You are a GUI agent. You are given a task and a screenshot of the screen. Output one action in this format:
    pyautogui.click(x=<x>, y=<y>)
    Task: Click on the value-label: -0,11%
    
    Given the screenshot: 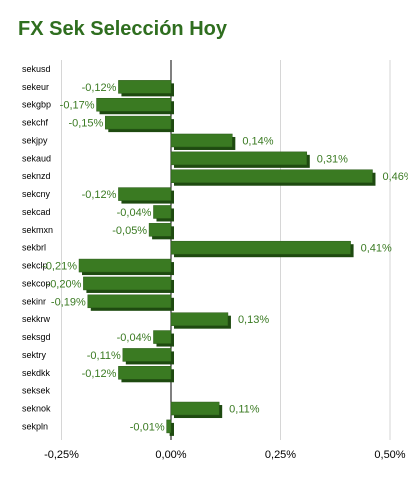 What is the action you would take?
    pyautogui.click(x=104, y=356)
    